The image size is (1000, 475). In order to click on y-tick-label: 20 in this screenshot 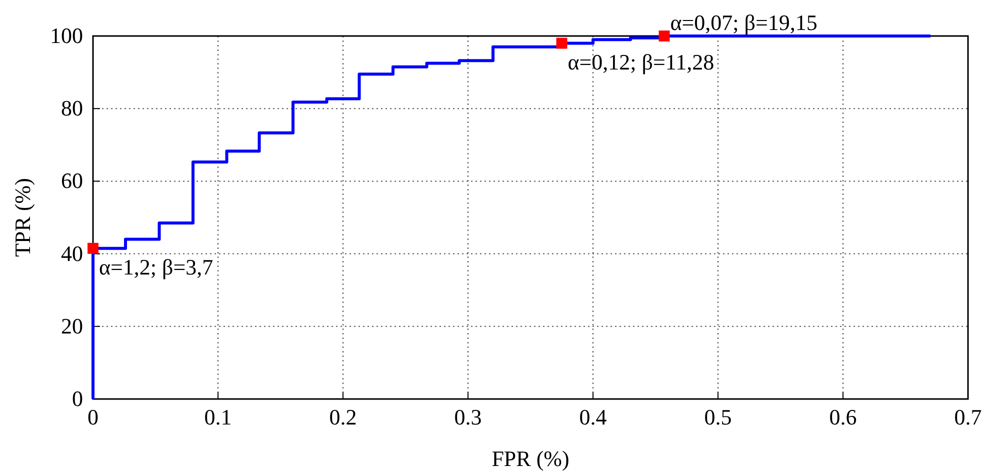, I will do `click(72, 325)`.